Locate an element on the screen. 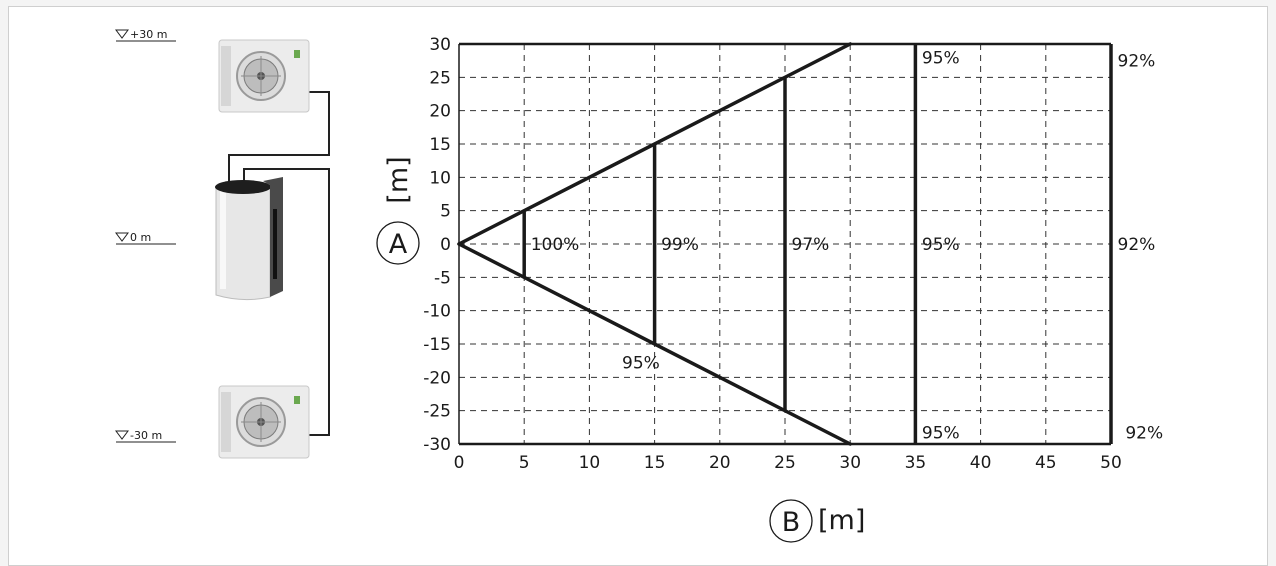 This screenshot has height=566, width=1276. x-axis-title: B [m] is located at coordinates (817, 521).